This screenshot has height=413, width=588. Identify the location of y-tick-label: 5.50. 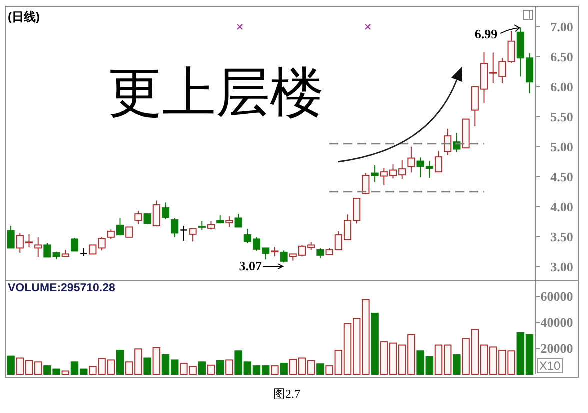
(562, 116).